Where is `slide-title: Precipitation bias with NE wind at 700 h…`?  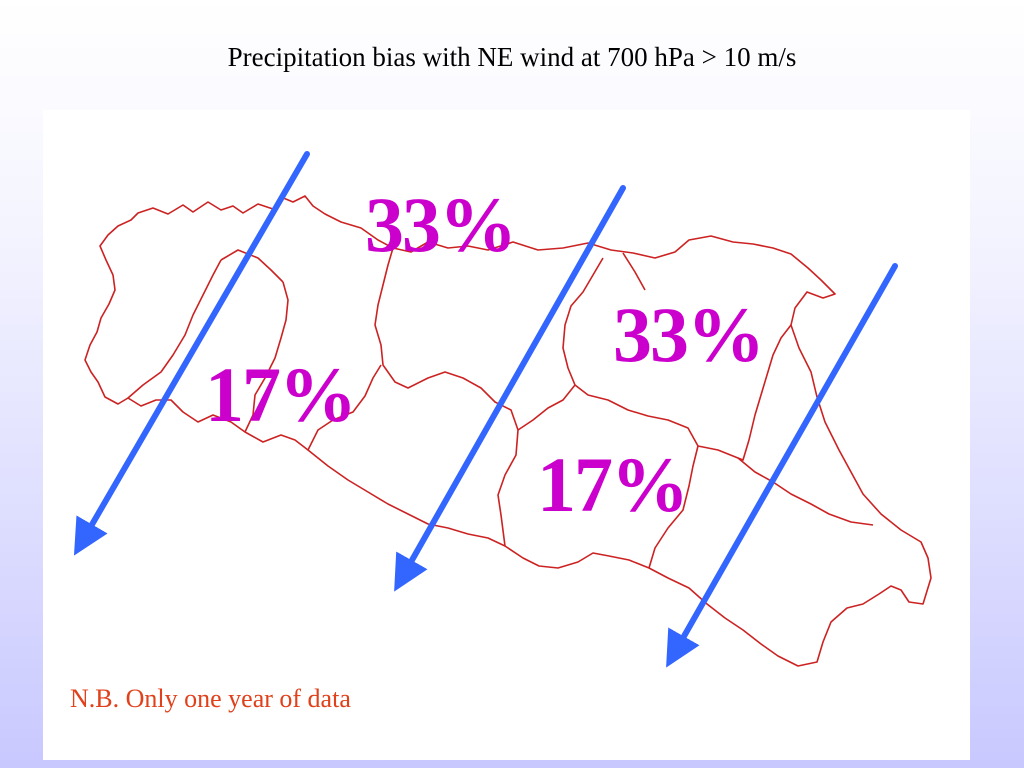
slide-title: Precipitation bias with NE wind at 700 h… is located at coordinates (512, 57).